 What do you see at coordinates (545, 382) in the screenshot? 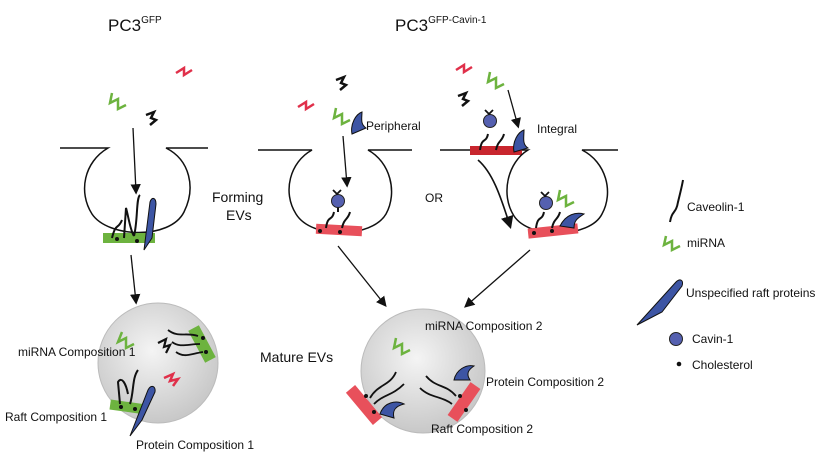
I see `label-protein-composition-2: Protein Composition 2` at bounding box center [545, 382].